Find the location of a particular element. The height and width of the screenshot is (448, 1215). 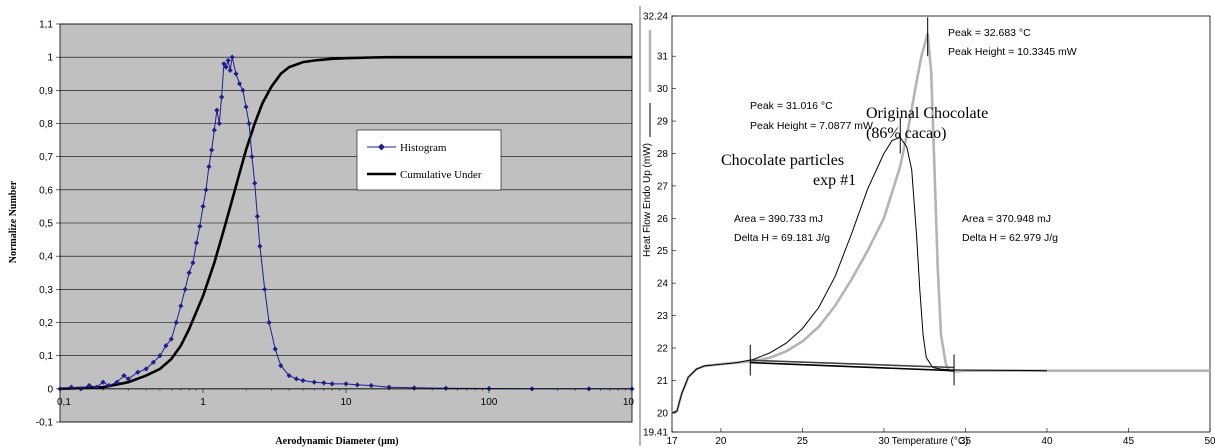

y-tick-label: 24 is located at coordinates (663, 284).